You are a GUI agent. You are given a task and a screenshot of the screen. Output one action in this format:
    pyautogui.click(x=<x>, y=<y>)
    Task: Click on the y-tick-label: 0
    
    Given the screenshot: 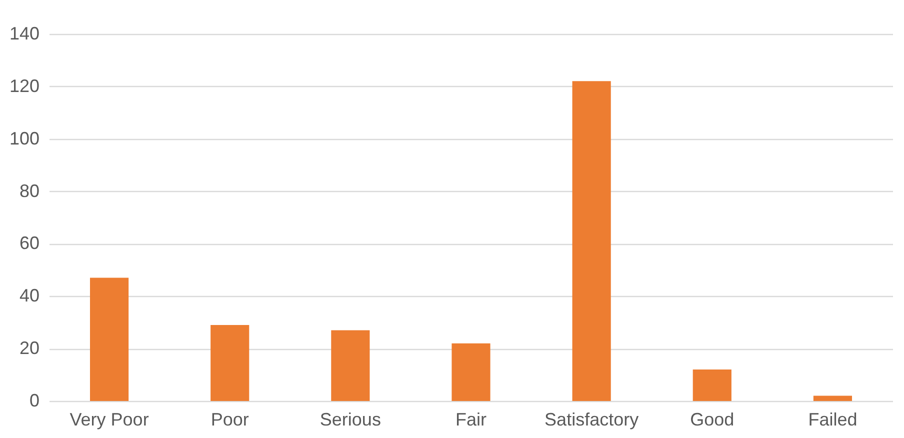 What is the action you would take?
    pyautogui.click(x=34, y=400)
    